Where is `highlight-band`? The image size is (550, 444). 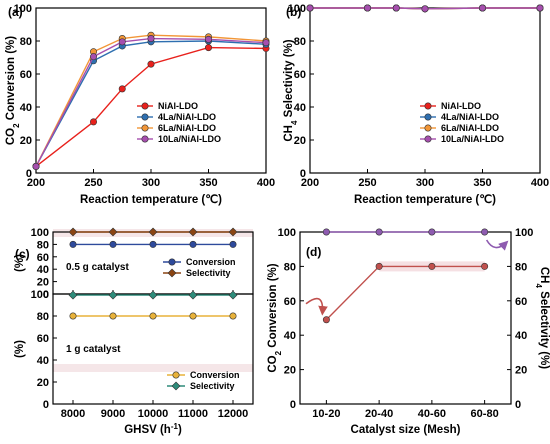 highlight-band is located at coordinates (153, 368).